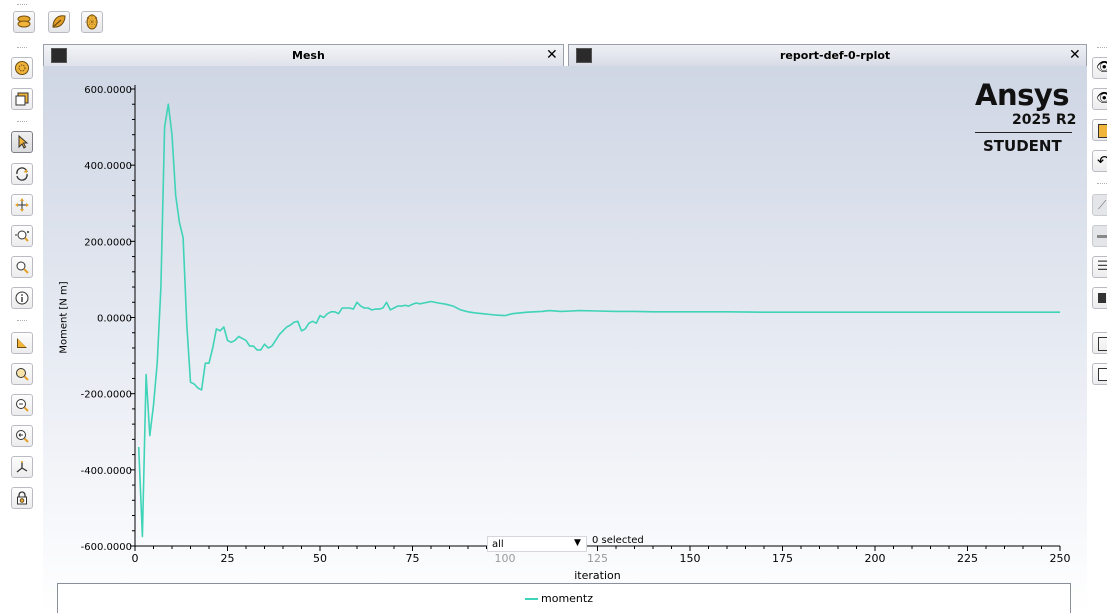 This screenshot has height=613, width=1107. I want to click on x-axis-label: iteration, so click(597, 575).